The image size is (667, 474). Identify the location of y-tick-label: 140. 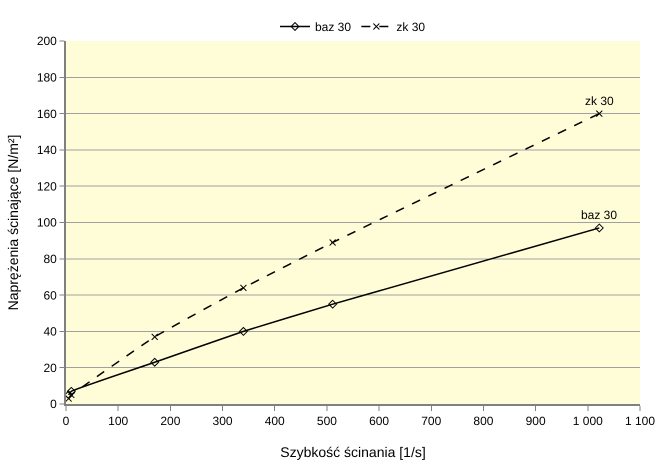
(47, 150).